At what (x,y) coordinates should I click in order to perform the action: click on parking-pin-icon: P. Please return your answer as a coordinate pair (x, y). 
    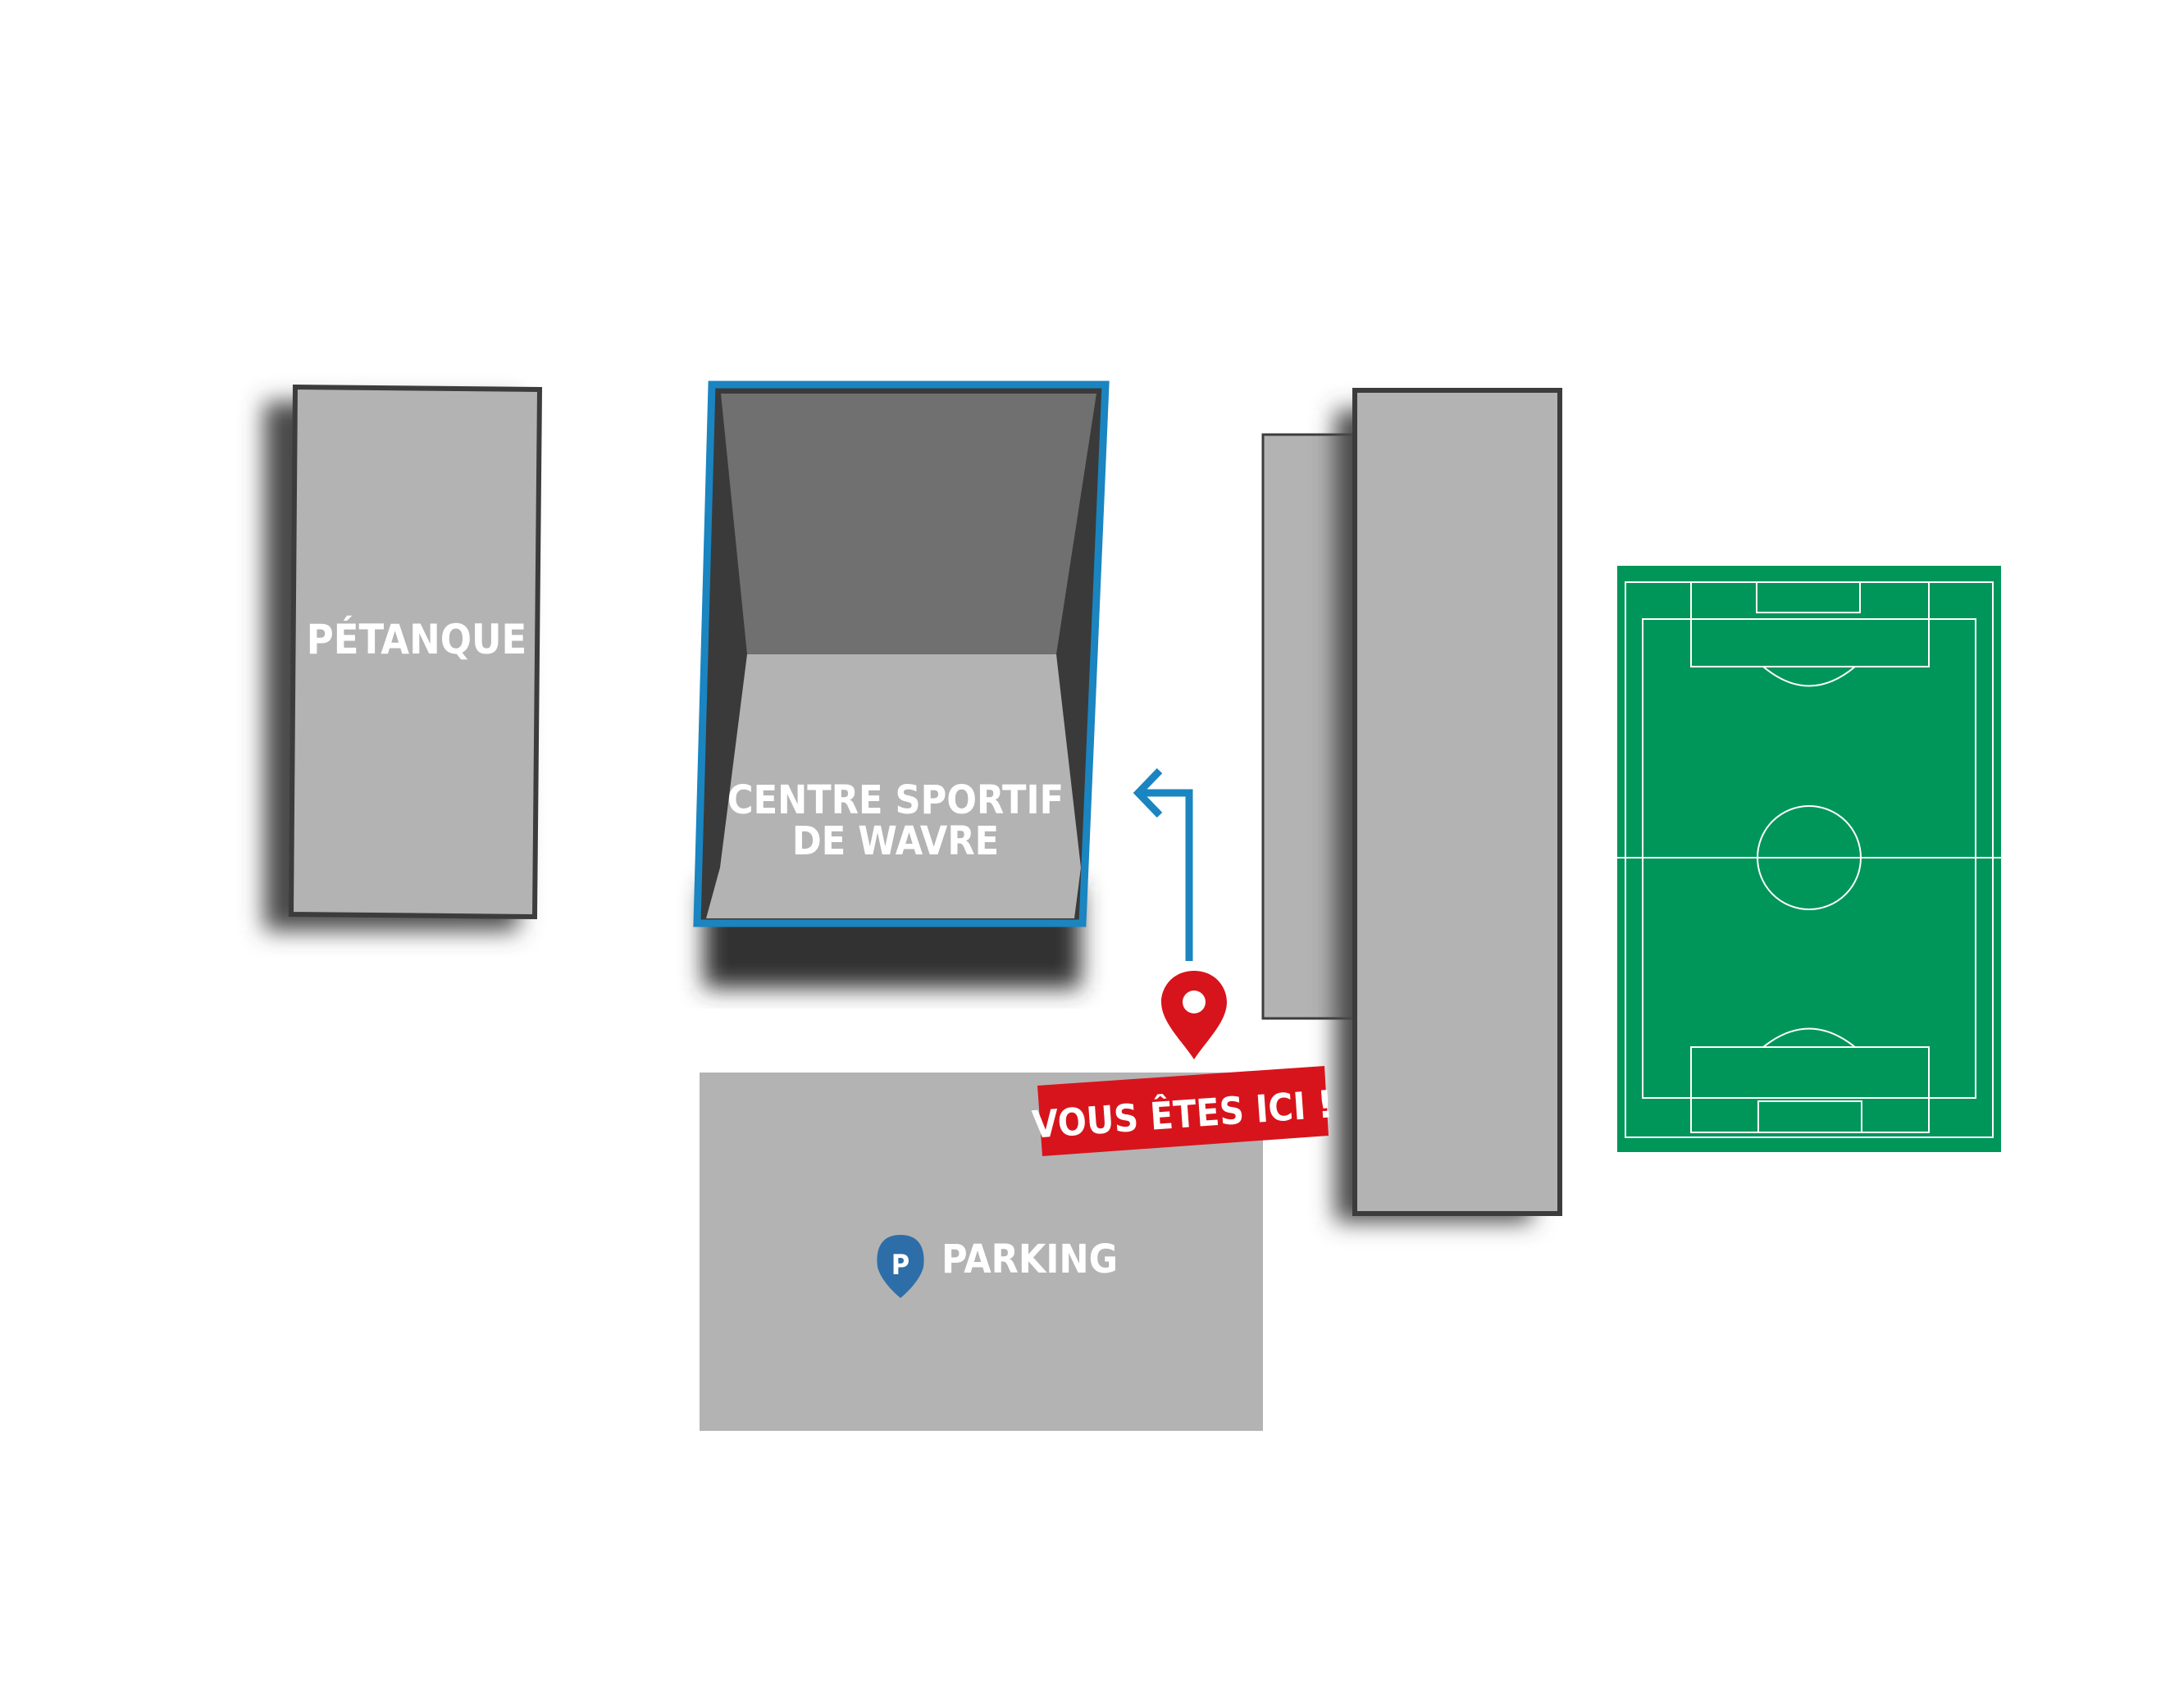
    Looking at the image, I should click on (900, 1266).